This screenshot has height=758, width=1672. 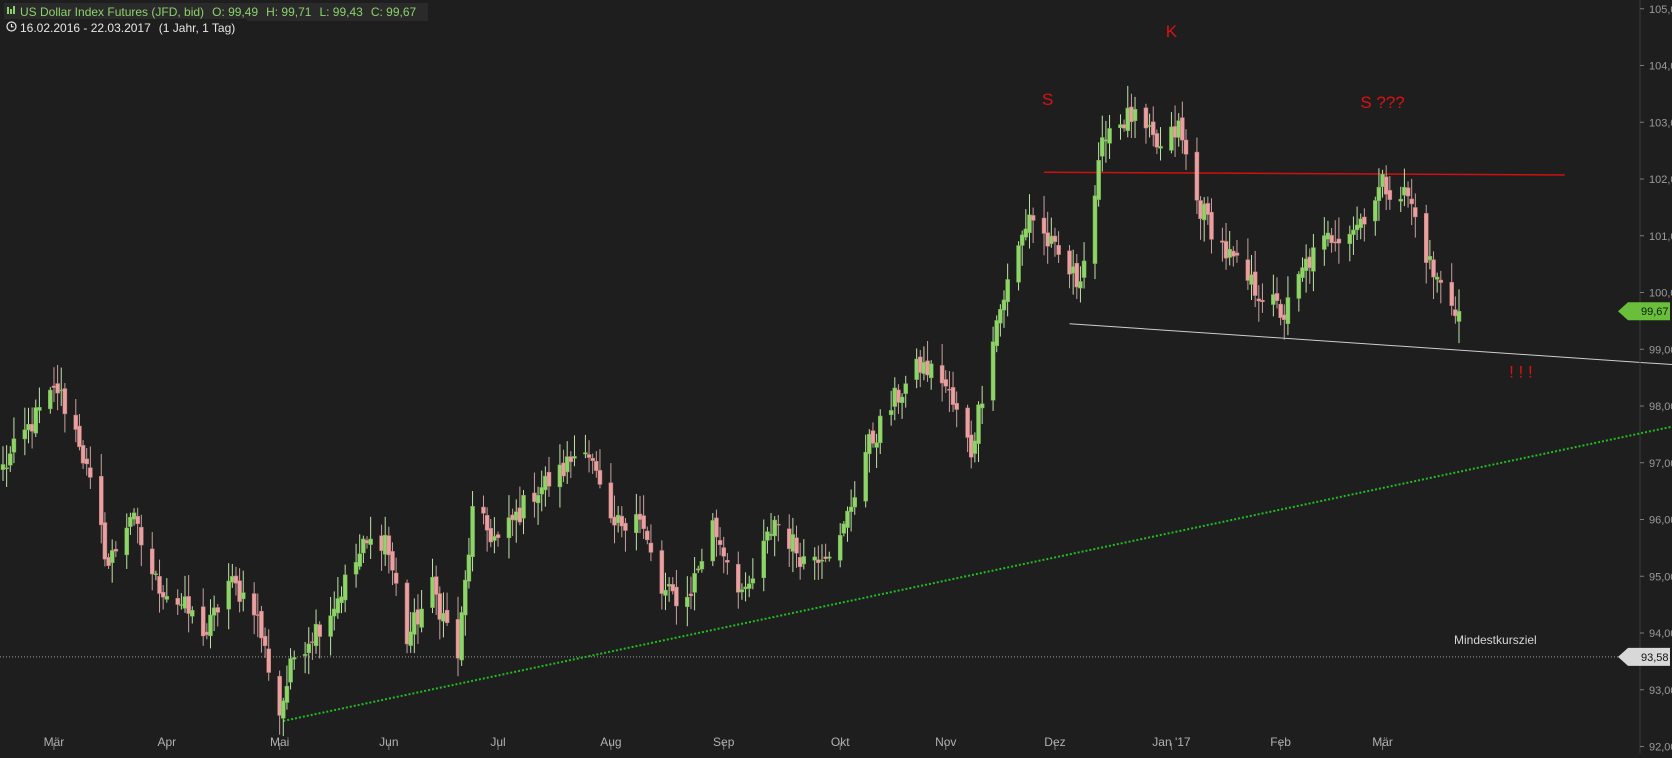 I want to click on last-price-tag-label: 99,67, so click(x=1655, y=312).